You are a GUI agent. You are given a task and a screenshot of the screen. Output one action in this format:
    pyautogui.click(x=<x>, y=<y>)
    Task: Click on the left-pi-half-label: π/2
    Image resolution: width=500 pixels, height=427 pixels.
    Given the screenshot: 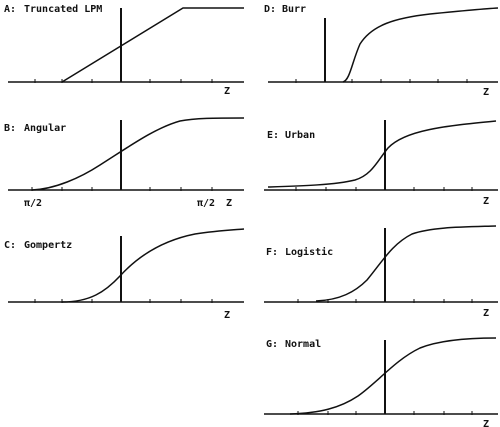 What is the action you would take?
    pyautogui.click(x=33, y=203)
    